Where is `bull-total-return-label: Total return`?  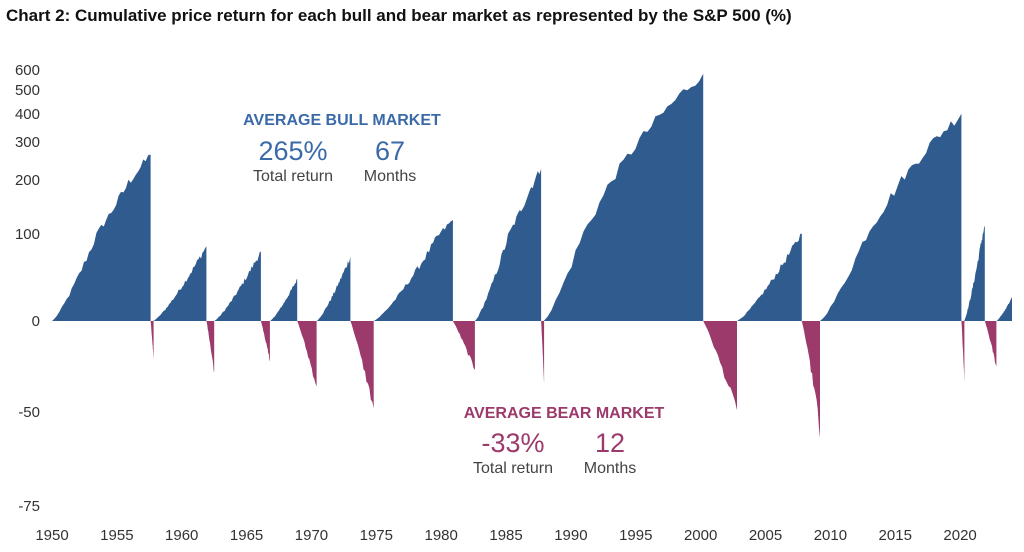 bull-total-return-label: Total return is located at coordinates (293, 176).